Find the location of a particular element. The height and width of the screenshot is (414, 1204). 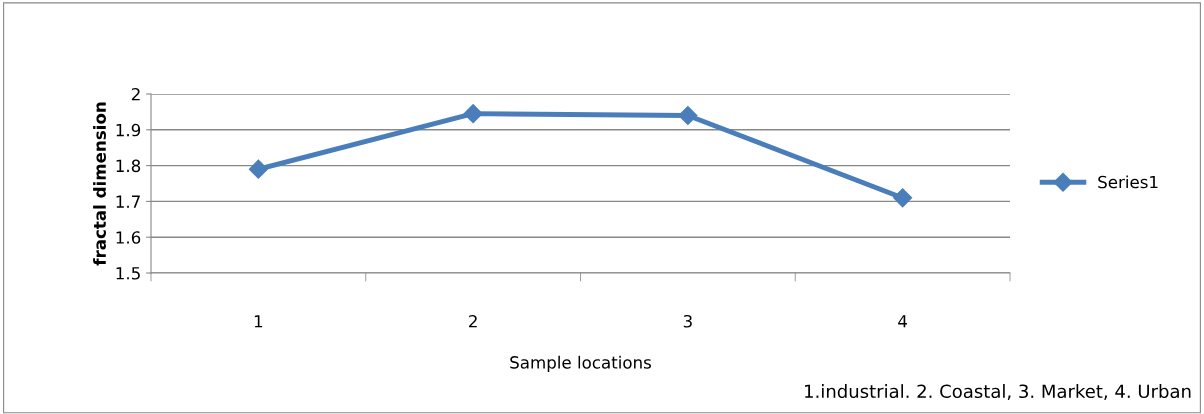

y-tick-label: 1.5 is located at coordinates (128, 273).